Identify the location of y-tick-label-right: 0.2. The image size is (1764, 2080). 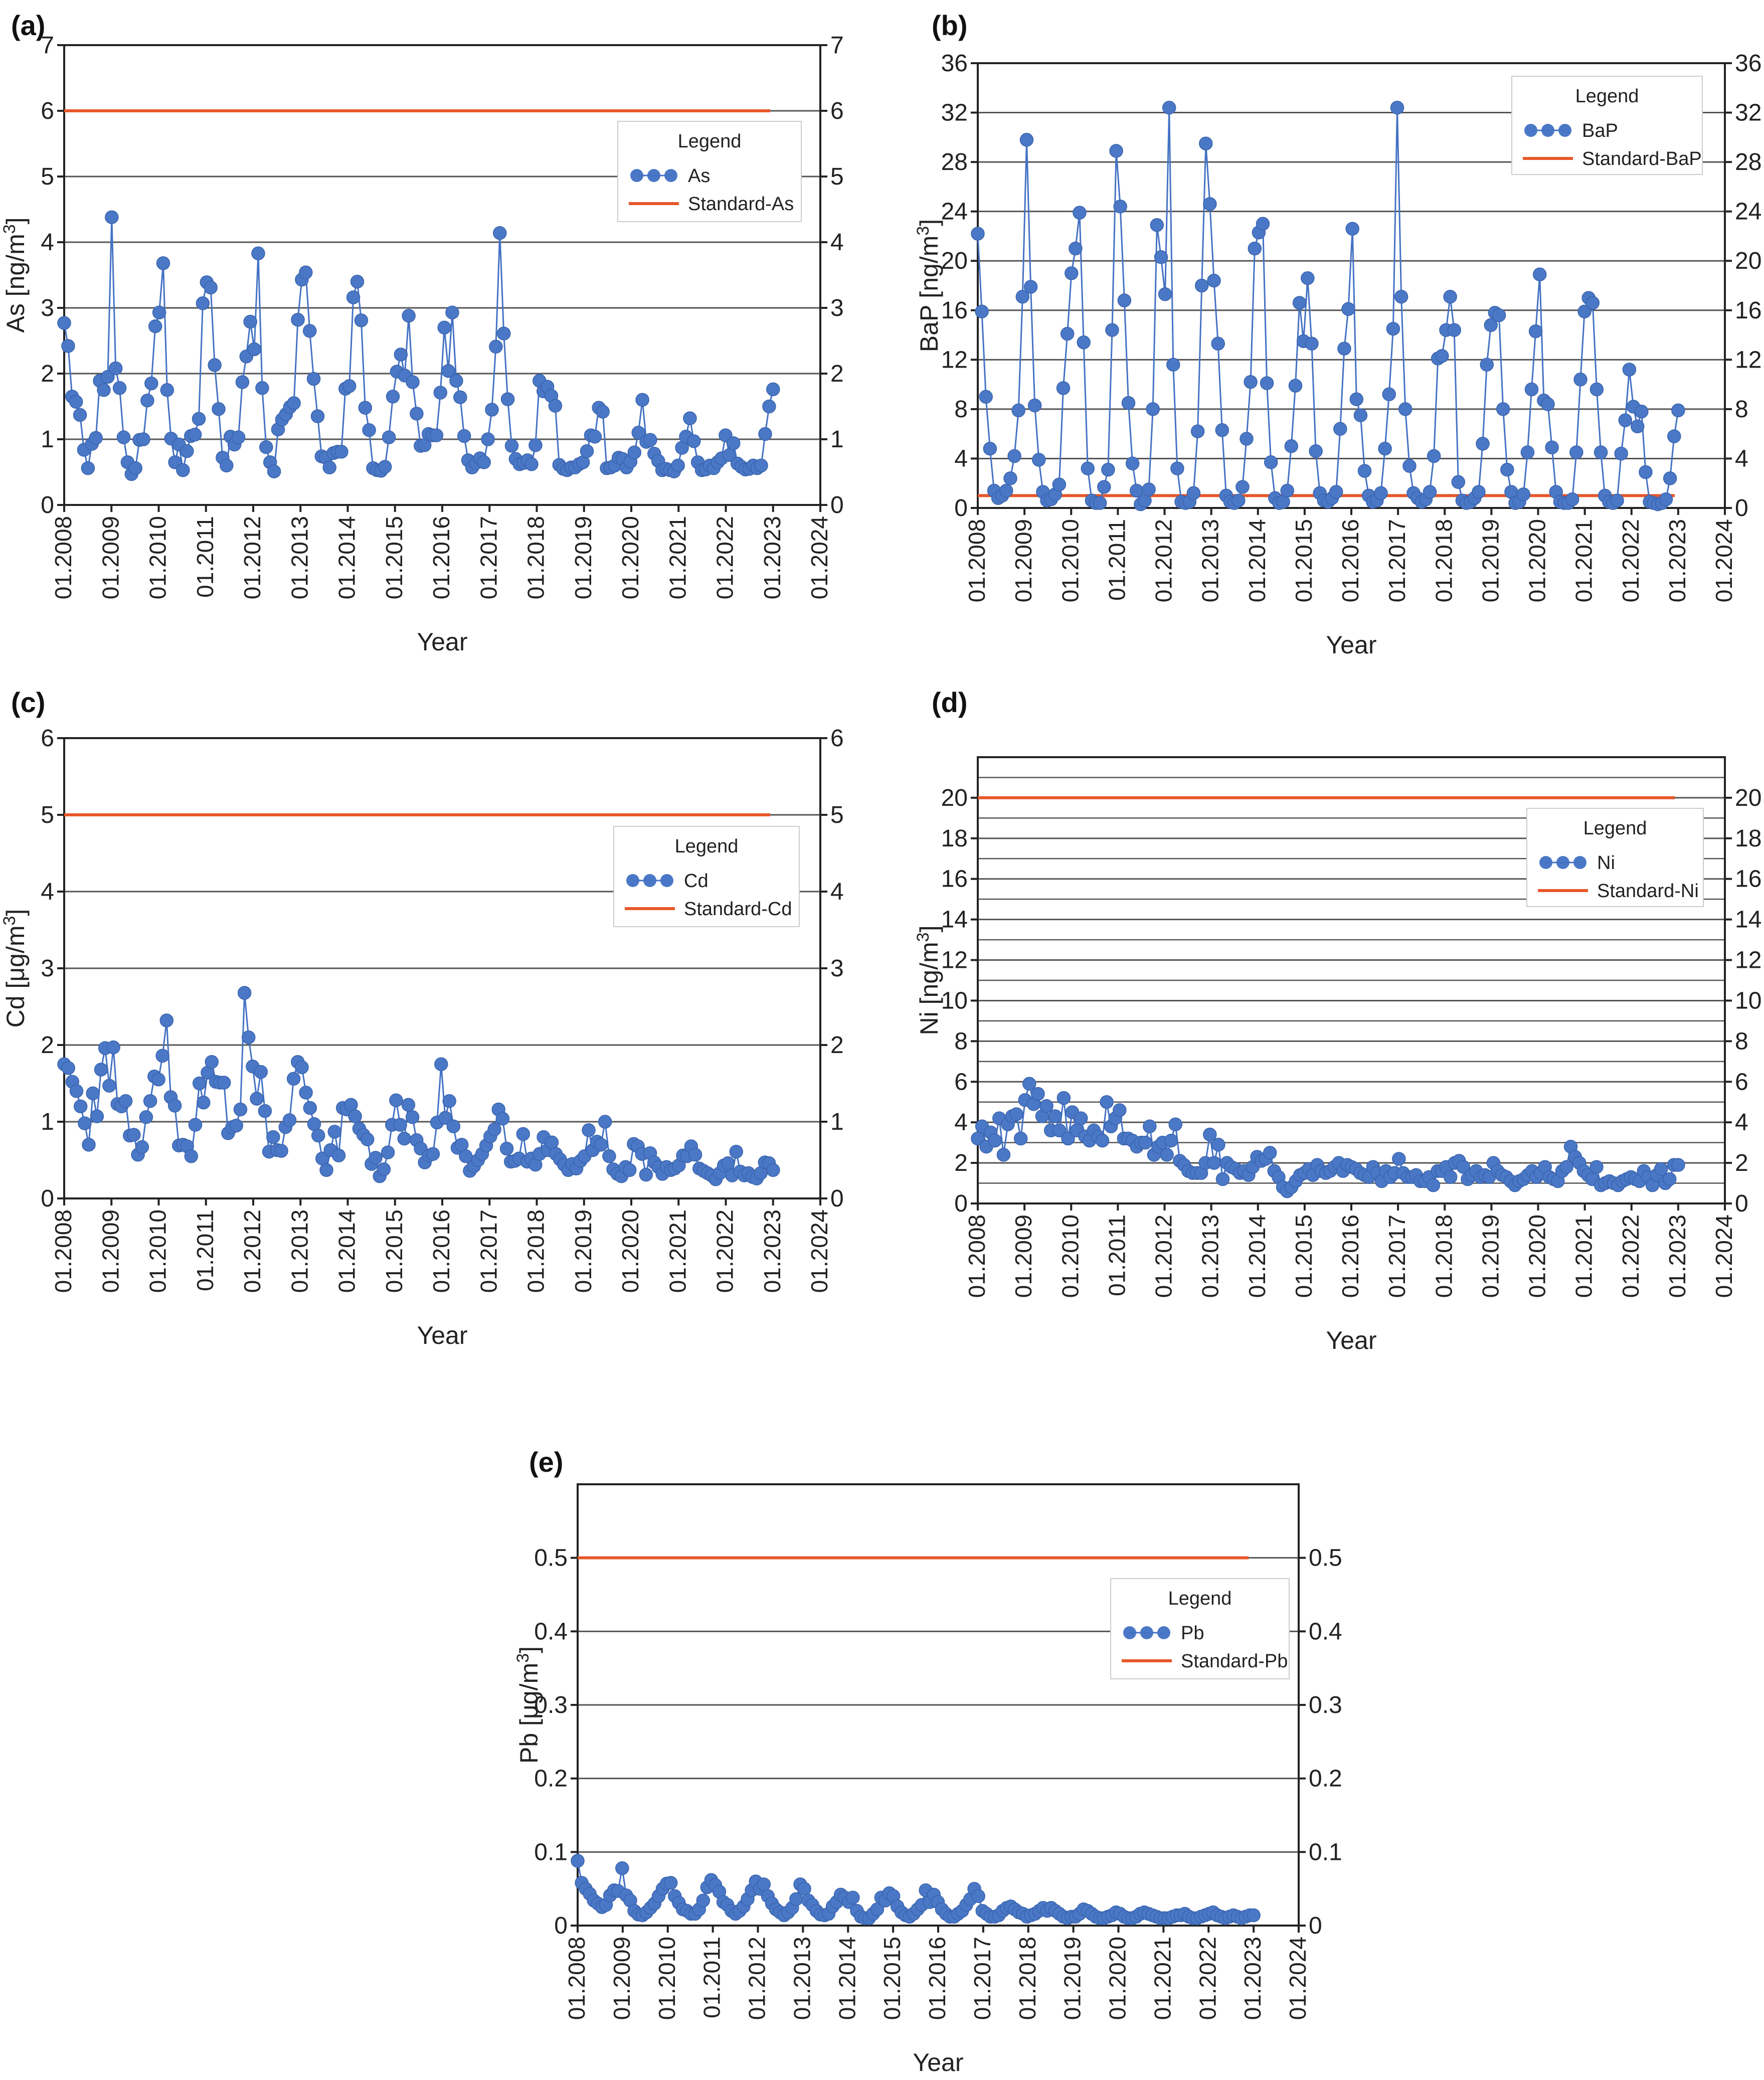
(1325, 1779).